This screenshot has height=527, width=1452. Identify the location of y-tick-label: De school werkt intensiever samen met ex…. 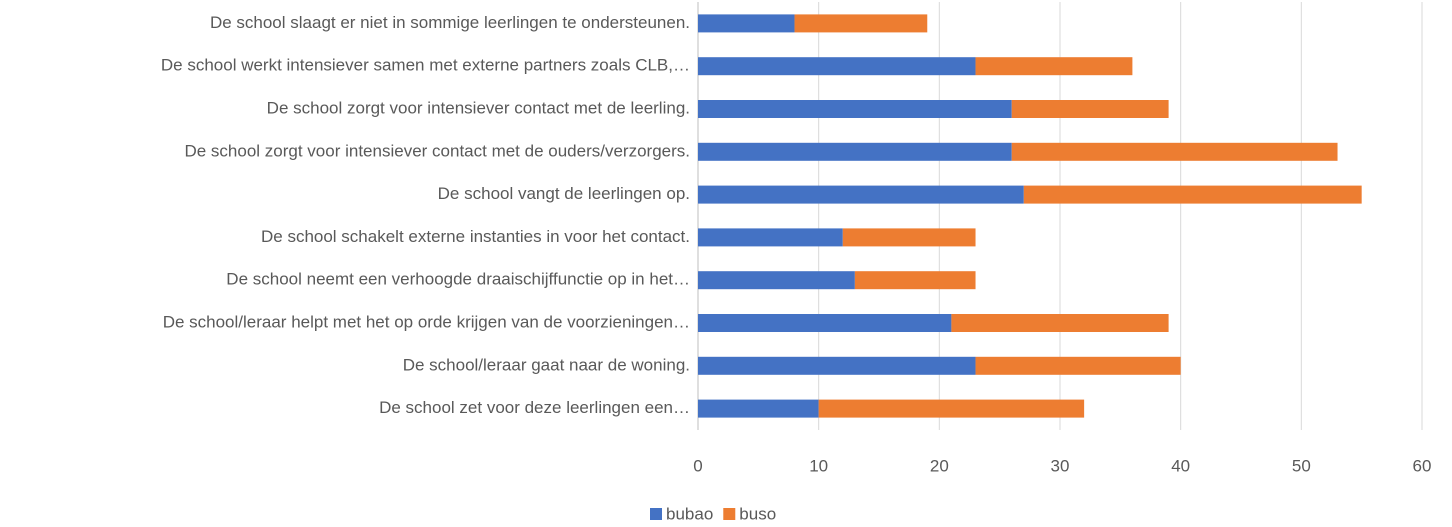
(425, 65).